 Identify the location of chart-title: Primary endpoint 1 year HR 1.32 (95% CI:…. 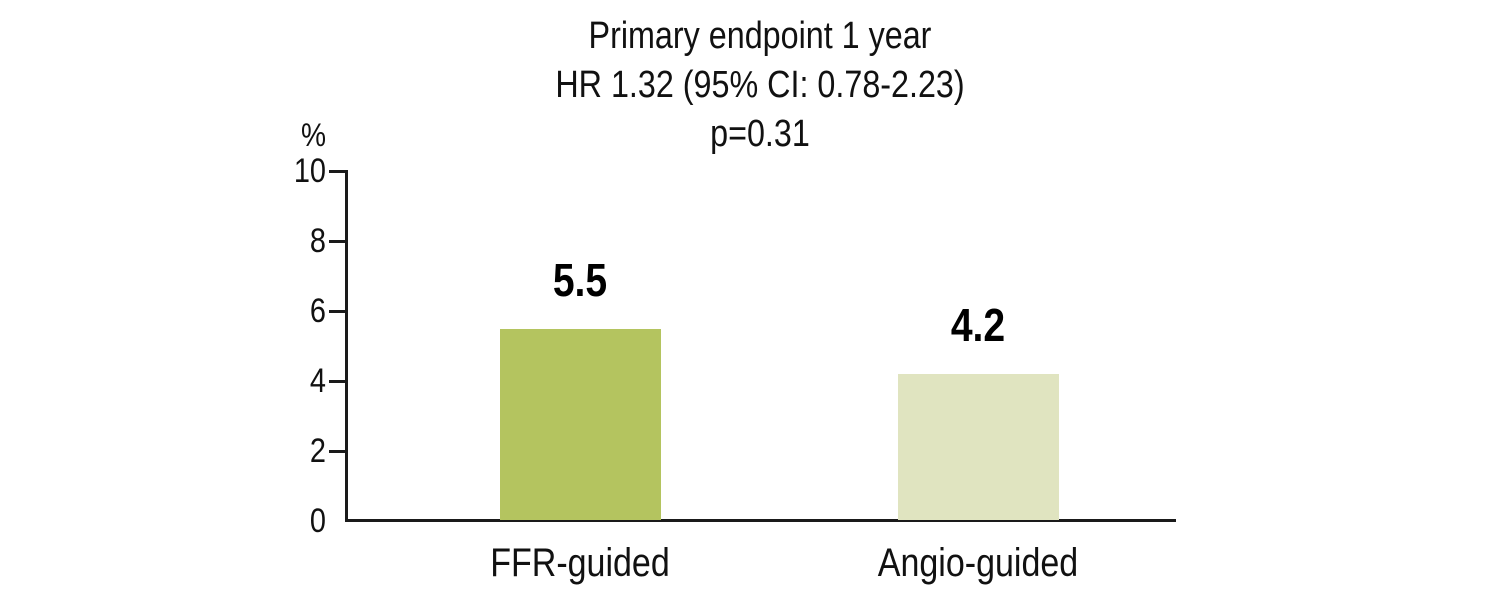
(760, 85).